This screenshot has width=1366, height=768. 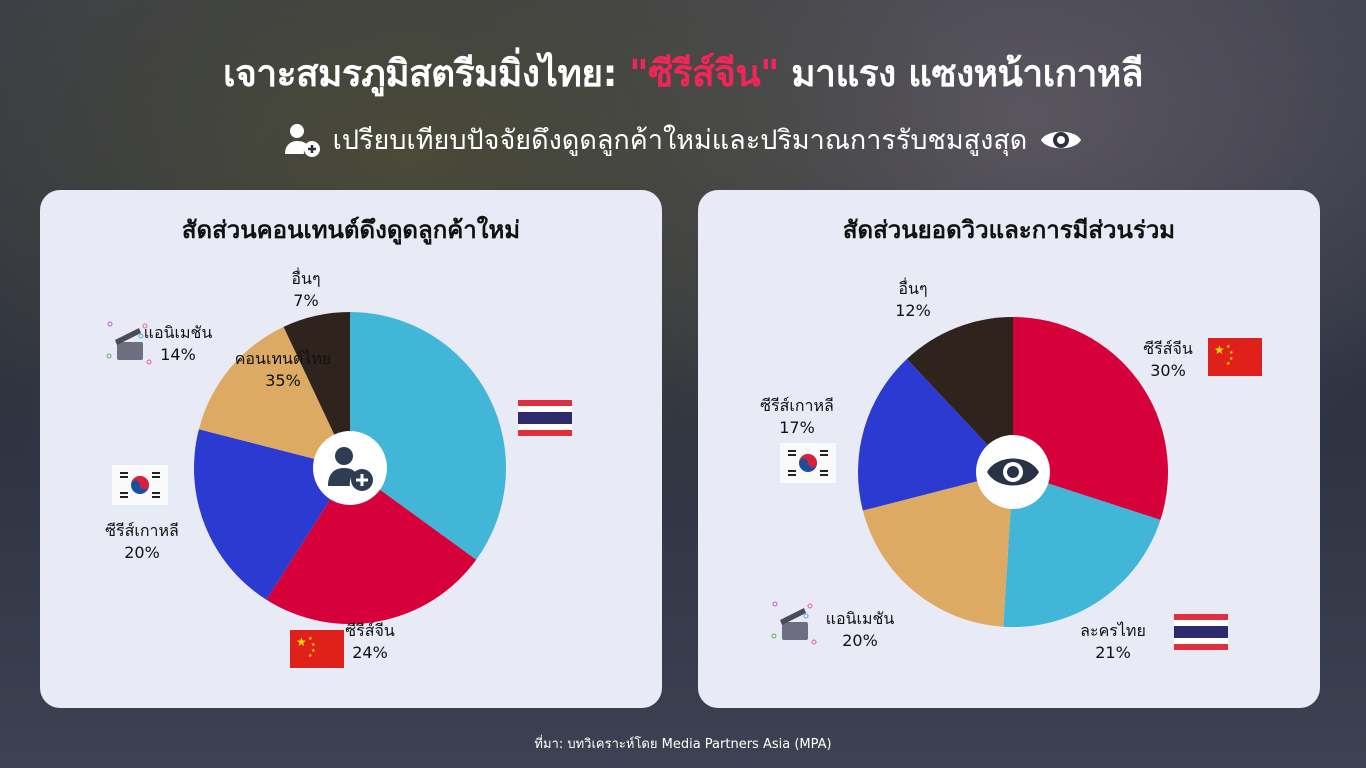 I want to click on value-label: 12%, so click(x=913, y=310).